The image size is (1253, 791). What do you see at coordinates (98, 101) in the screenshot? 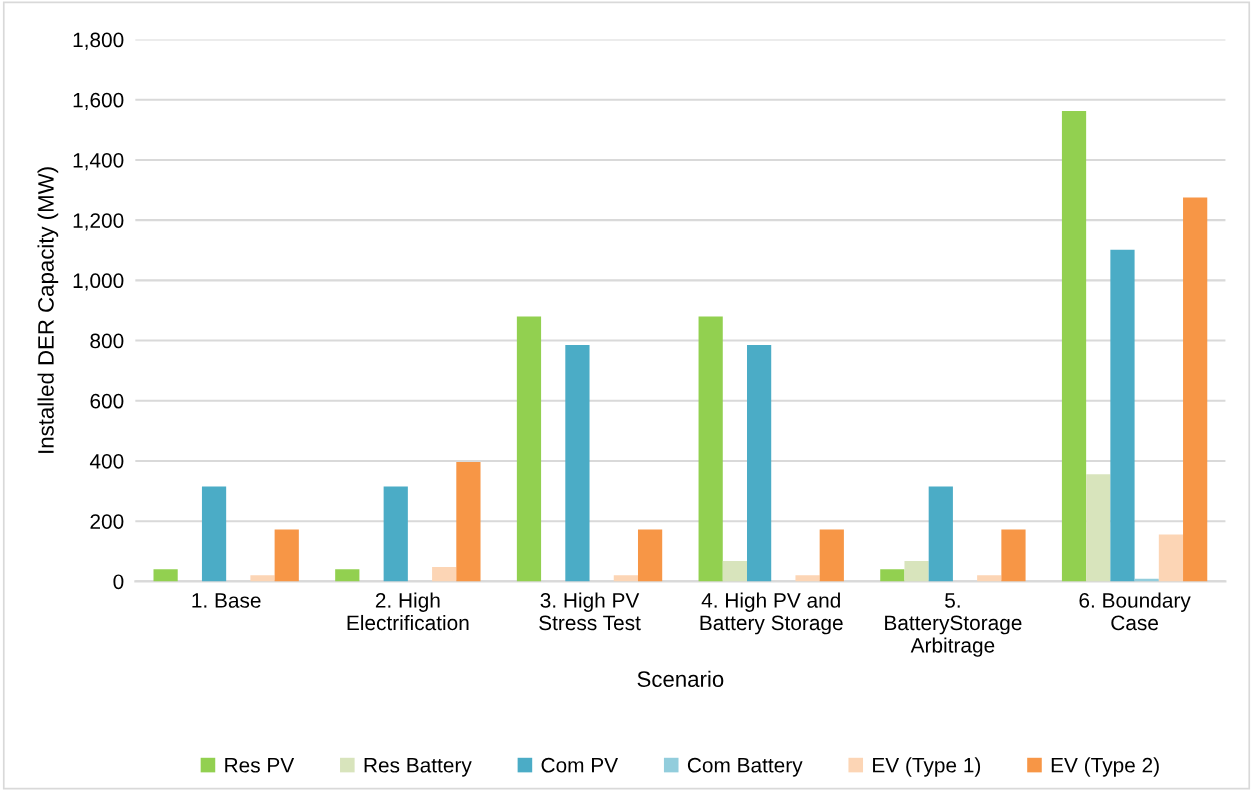
I see `y-tick-label: 1,600` at bounding box center [98, 101].